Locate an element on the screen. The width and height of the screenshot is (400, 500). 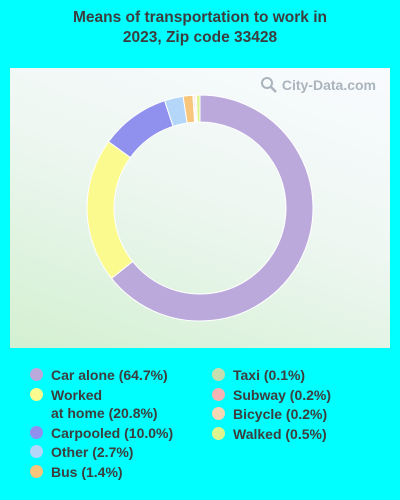
legend-item-worked-at-home: Worked at home (20.8%) is located at coordinates (94, 404).